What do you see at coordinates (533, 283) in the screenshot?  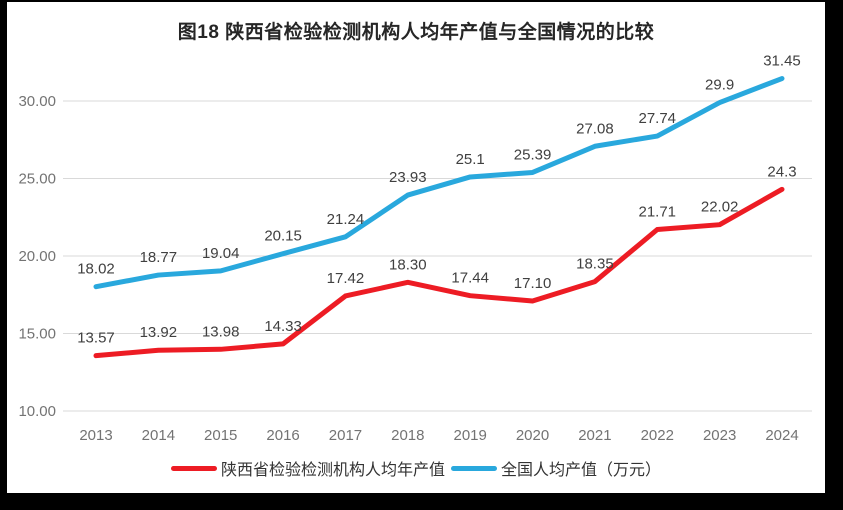 I see `data-label: 17.10` at bounding box center [533, 283].